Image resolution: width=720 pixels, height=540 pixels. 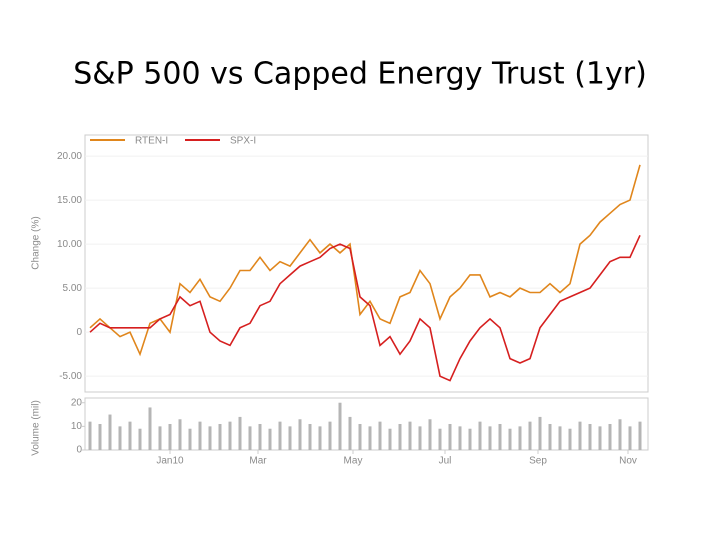 I want to click on y-tick-label: 5.00, so click(x=73, y=288).